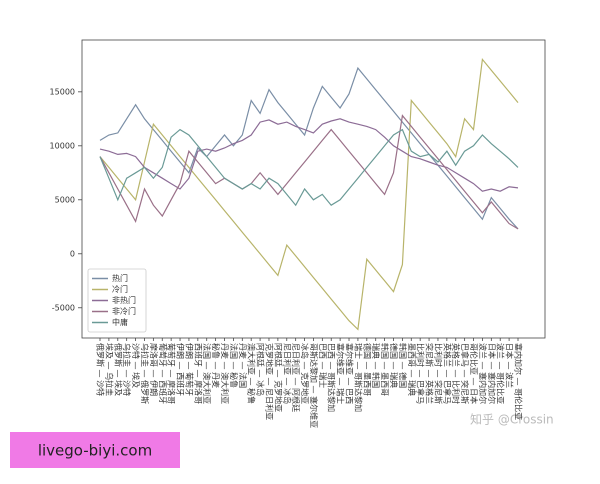  Describe the element at coordinates (120, 289) in the screenshot. I see `legend-label: 冷门` at that location.